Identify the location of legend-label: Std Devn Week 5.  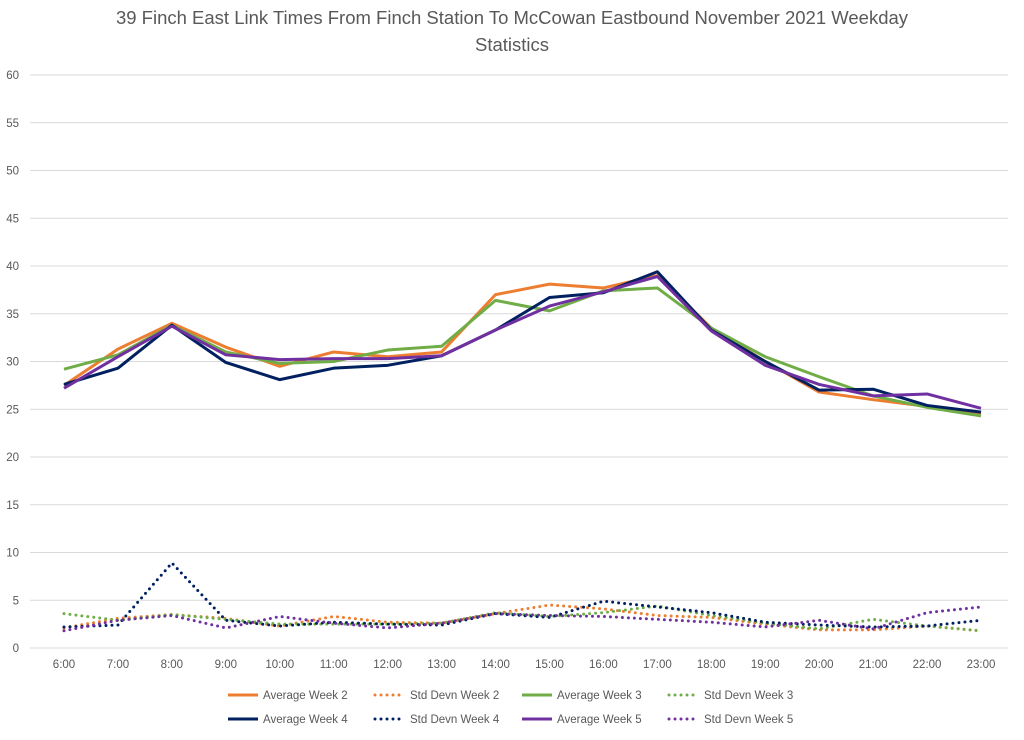
(748, 720).